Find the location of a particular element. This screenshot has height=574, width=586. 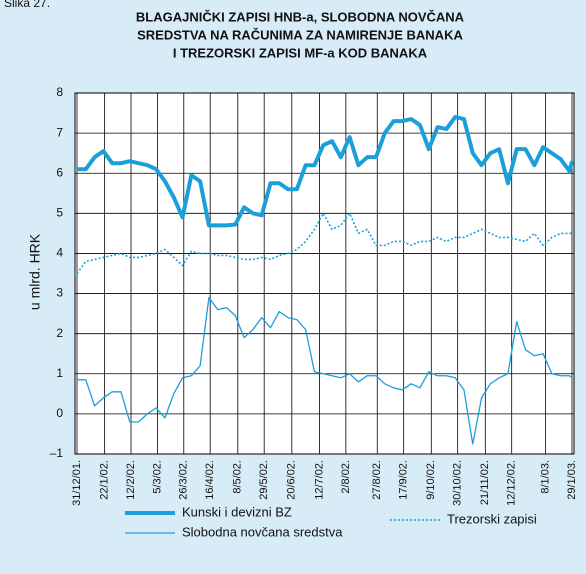

chart-title: I TREZORSKI ZAPISI MF-a KOD BANAKA is located at coordinates (300, 52).